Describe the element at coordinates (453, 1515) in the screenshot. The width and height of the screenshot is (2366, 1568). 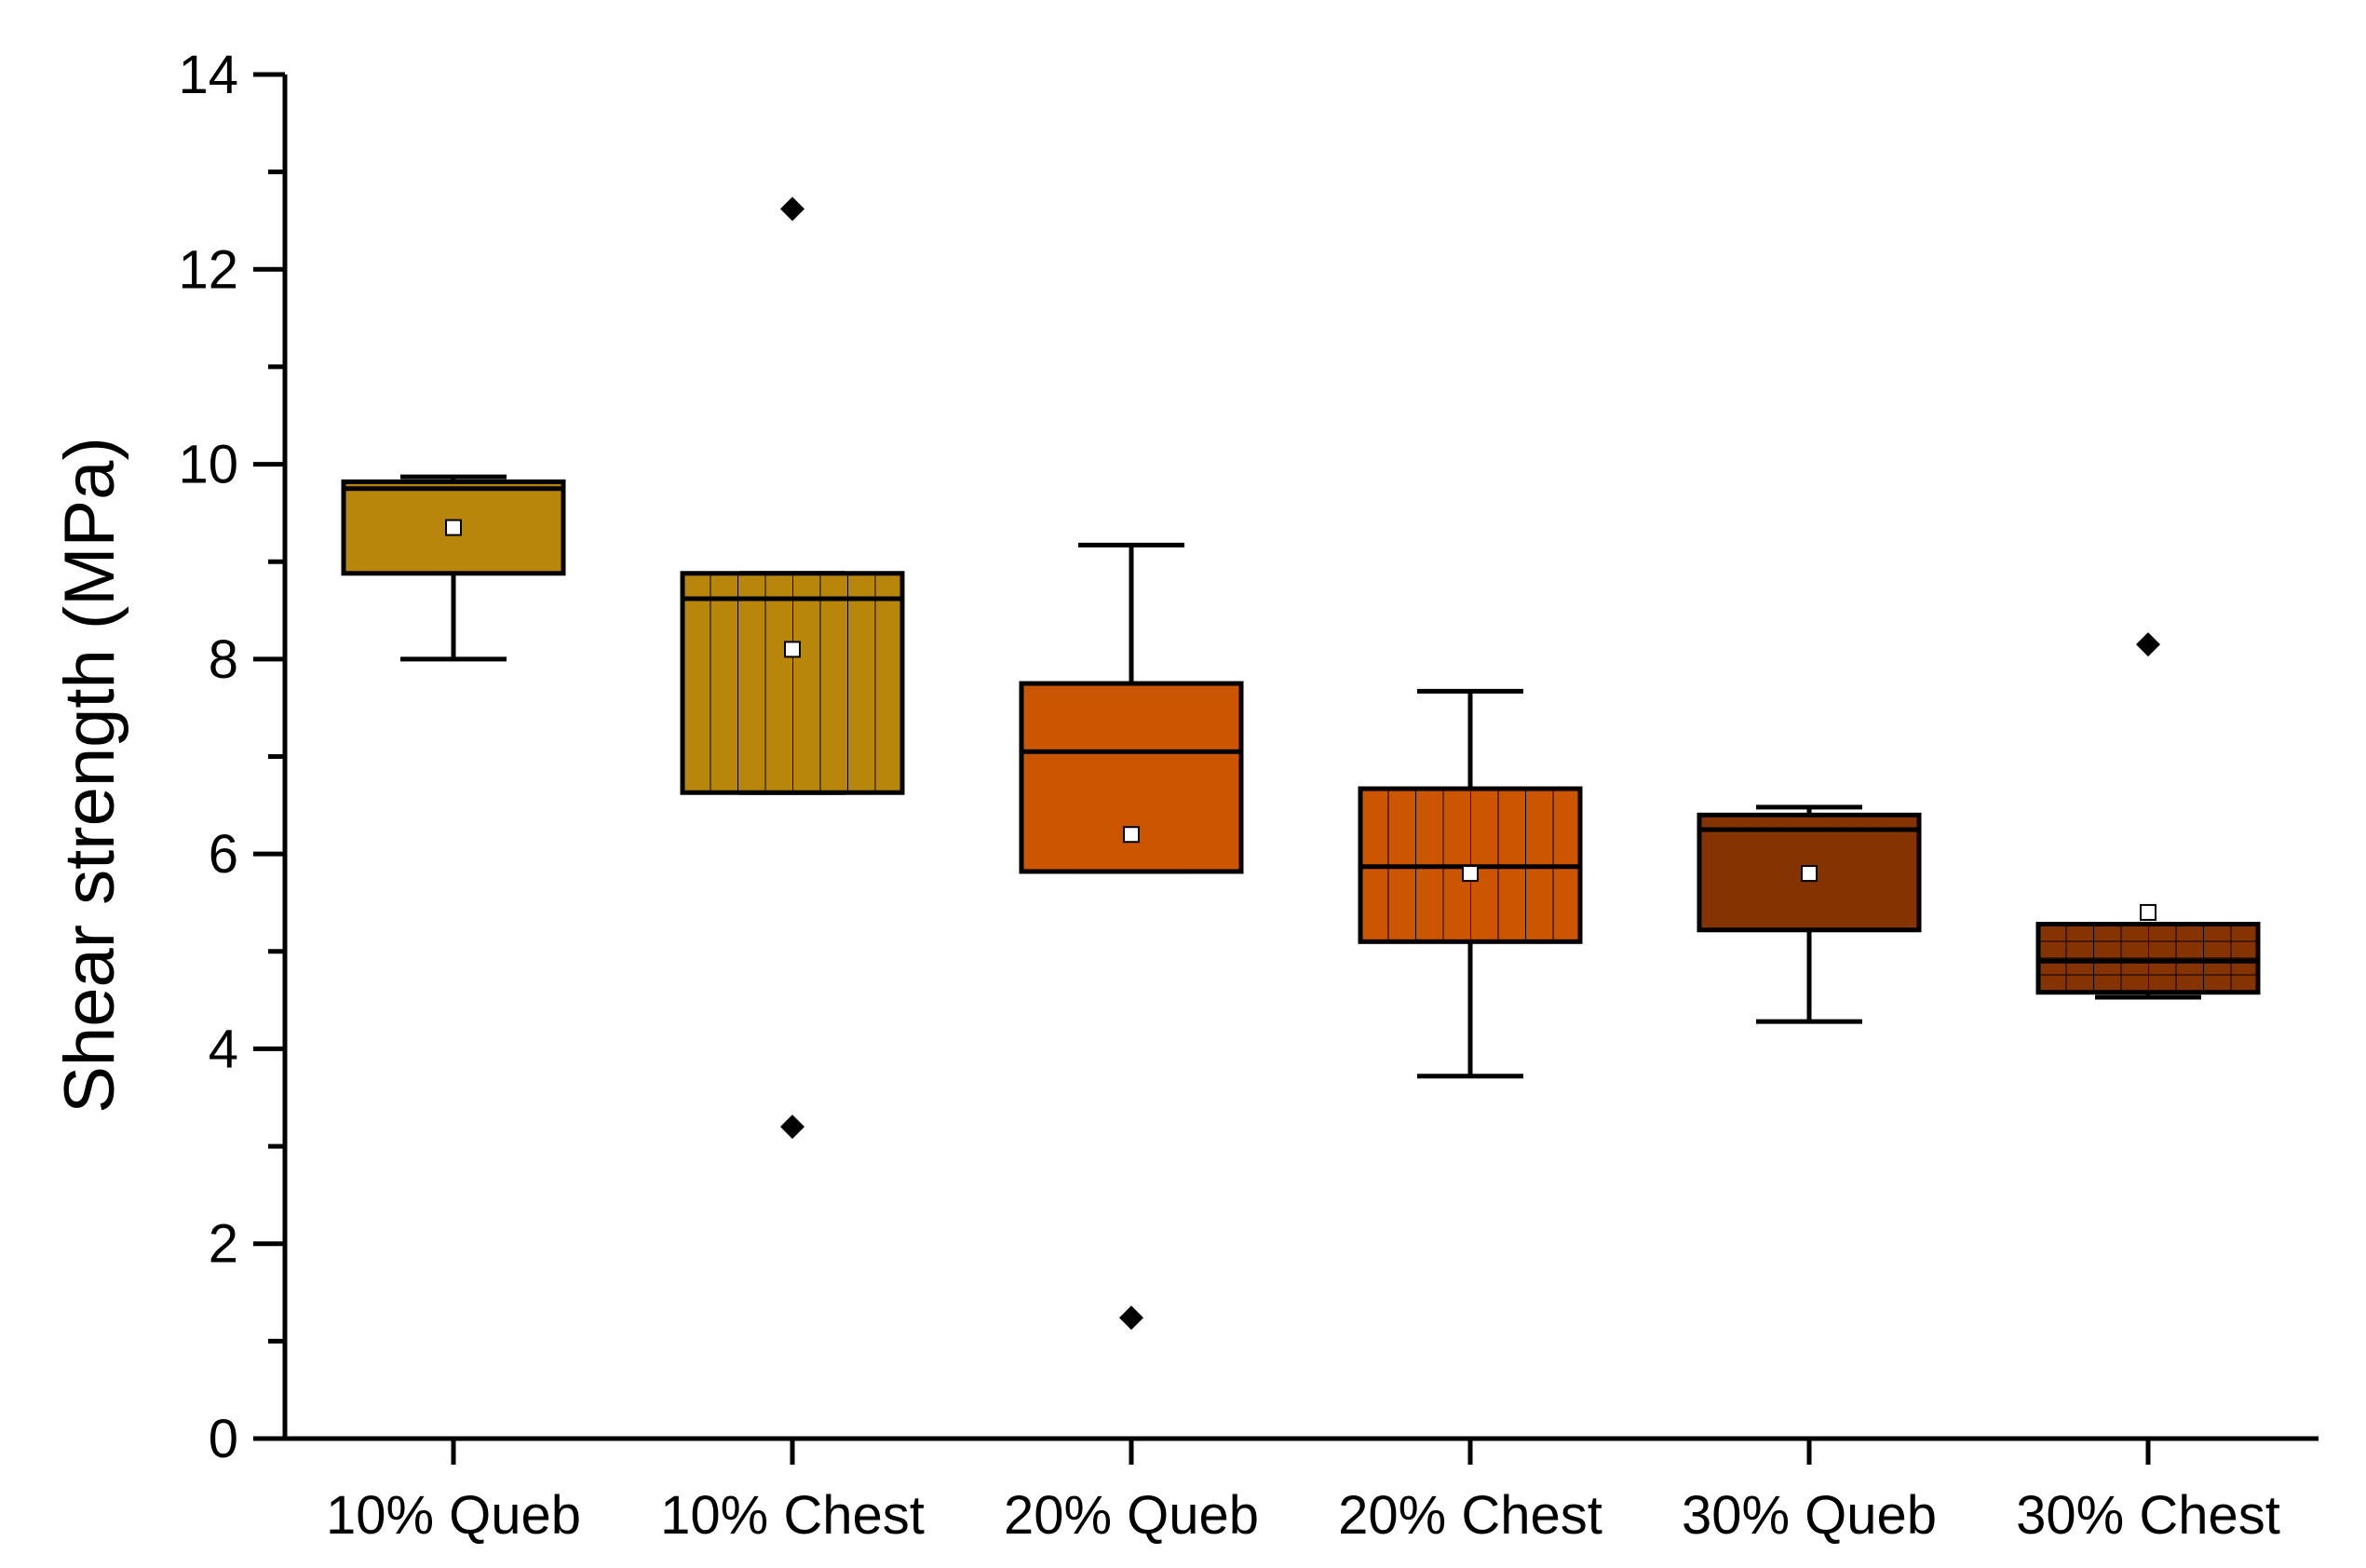
I see `x-tick-label: 10% Queb` at that location.